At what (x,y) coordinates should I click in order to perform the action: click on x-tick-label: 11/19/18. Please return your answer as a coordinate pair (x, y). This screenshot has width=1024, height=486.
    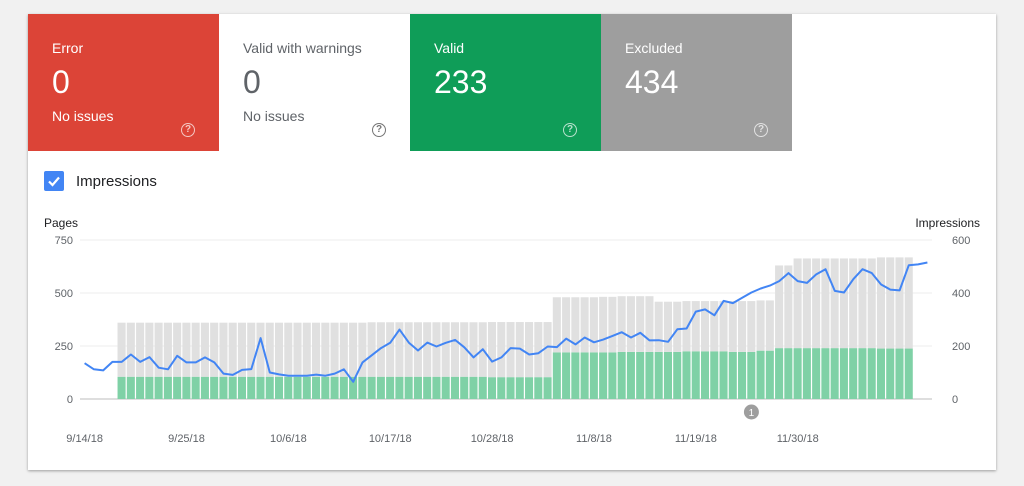
    Looking at the image, I should click on (696, 439).